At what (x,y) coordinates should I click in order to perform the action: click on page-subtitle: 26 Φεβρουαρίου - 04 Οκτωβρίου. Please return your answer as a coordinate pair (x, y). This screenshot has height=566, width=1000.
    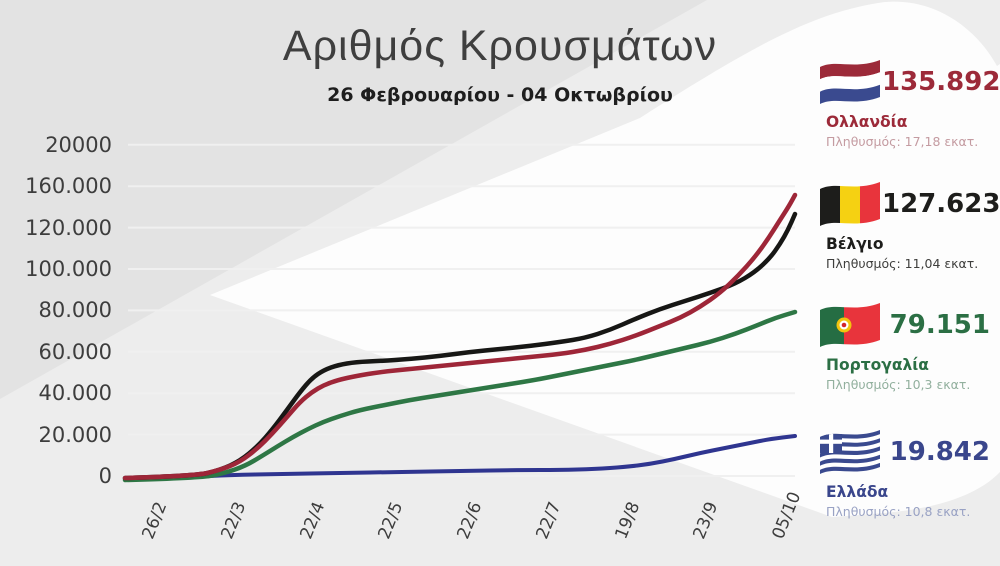
    Looking at the image, I should click on (500, 95).